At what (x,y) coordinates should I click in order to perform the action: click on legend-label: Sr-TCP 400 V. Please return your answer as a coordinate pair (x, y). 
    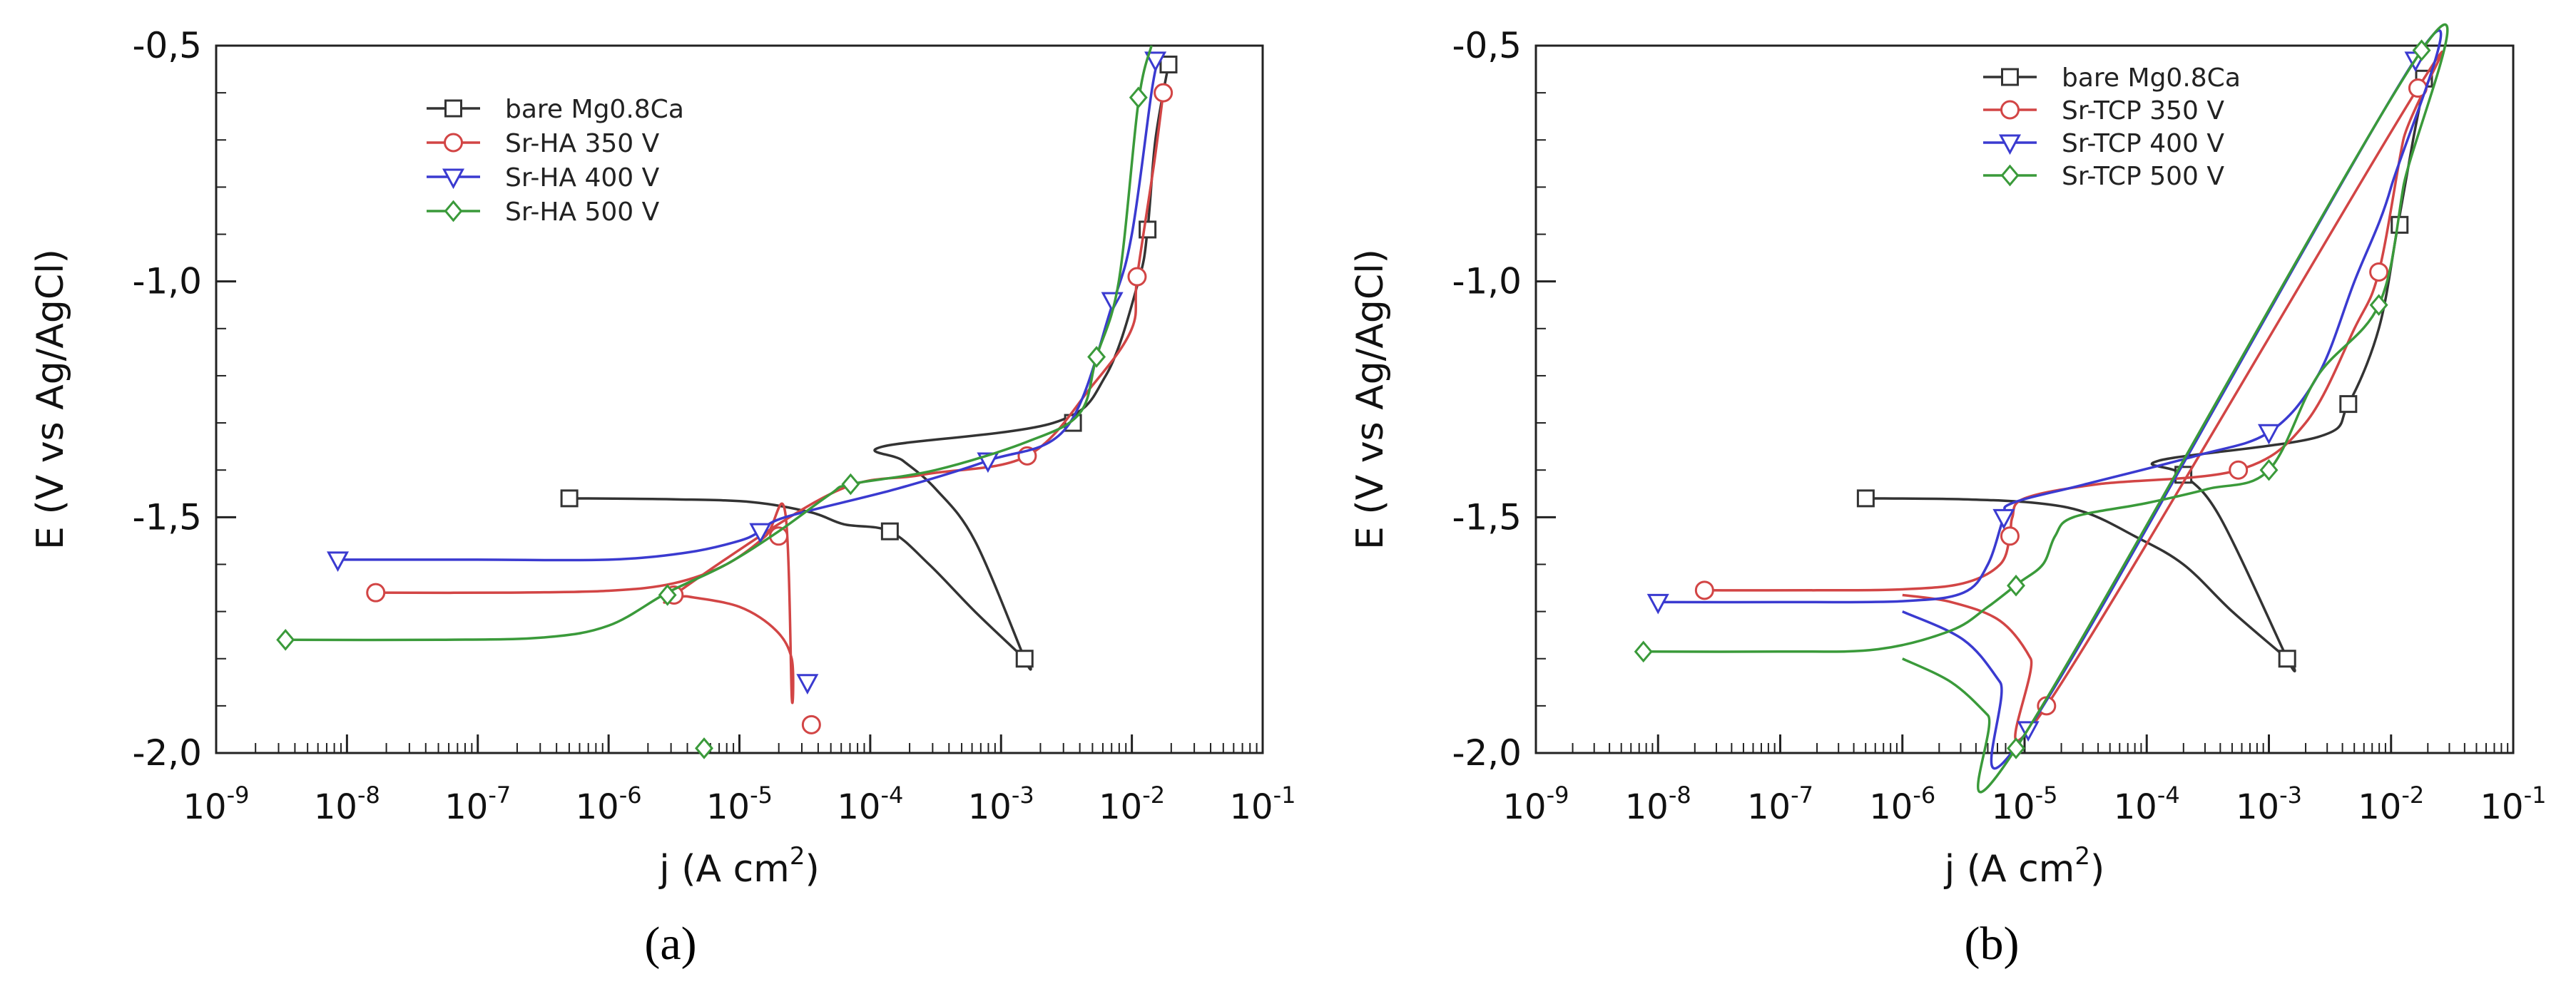
    Looking at the image, I should click on (2143, 143).